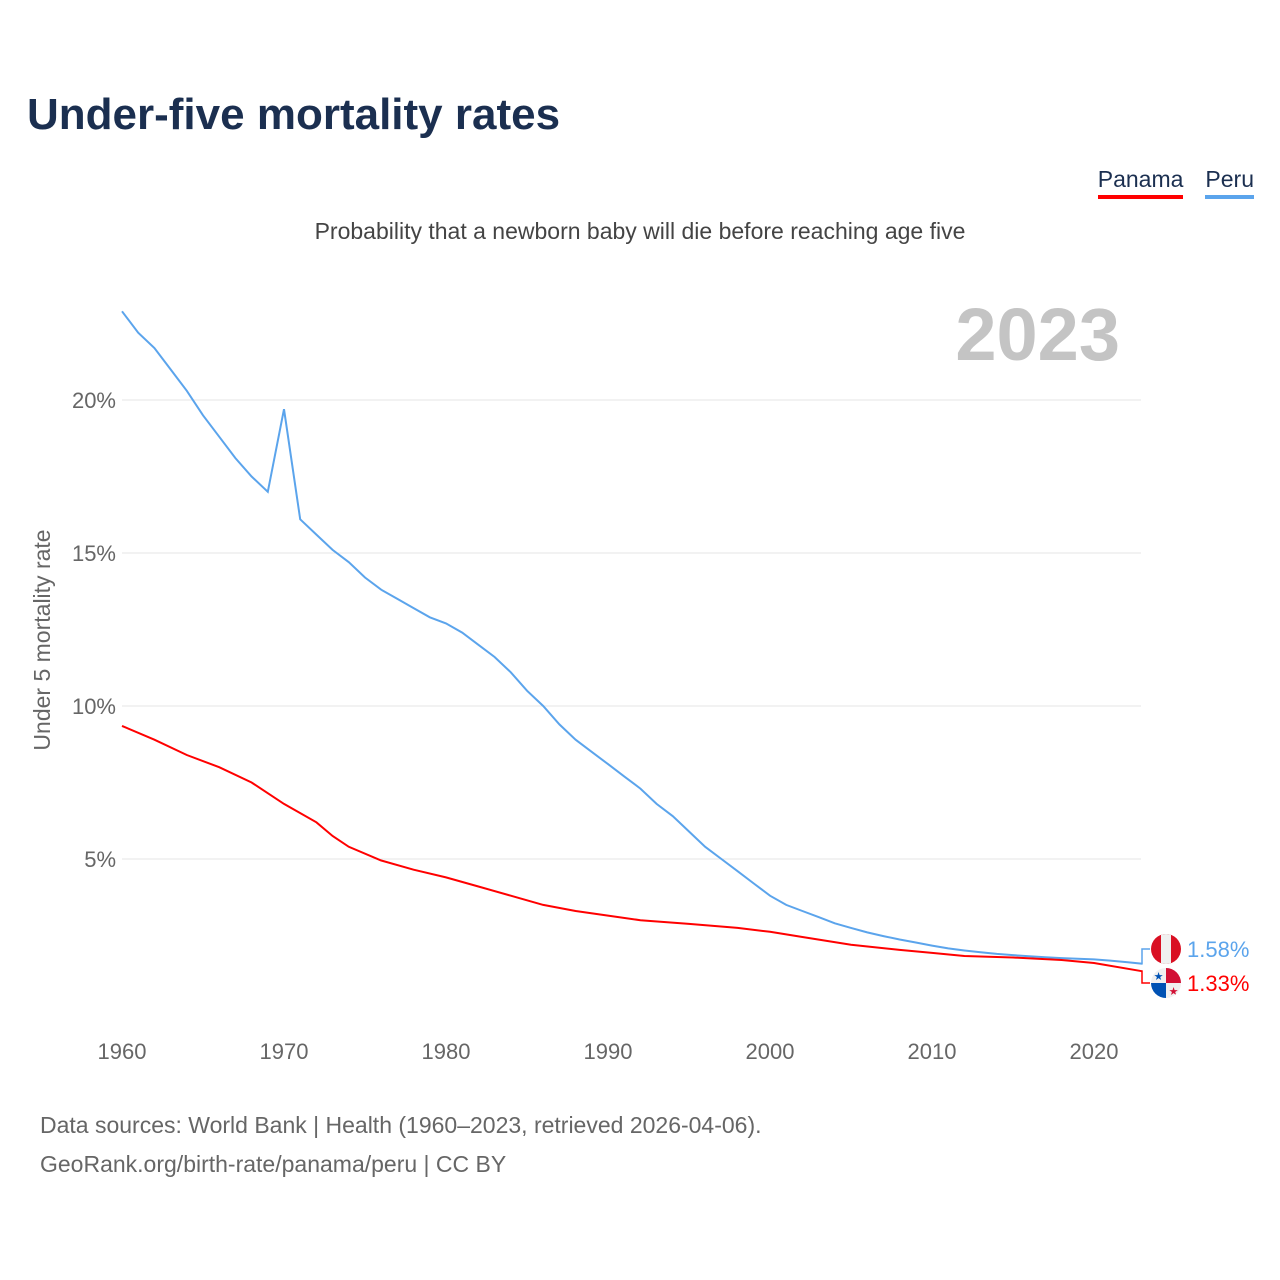 This screenshot has height=1280, width=1280. Describe the element at coordinates (770, 1051) in the screenshot. I see `x-tick-label: 2000` at that location.